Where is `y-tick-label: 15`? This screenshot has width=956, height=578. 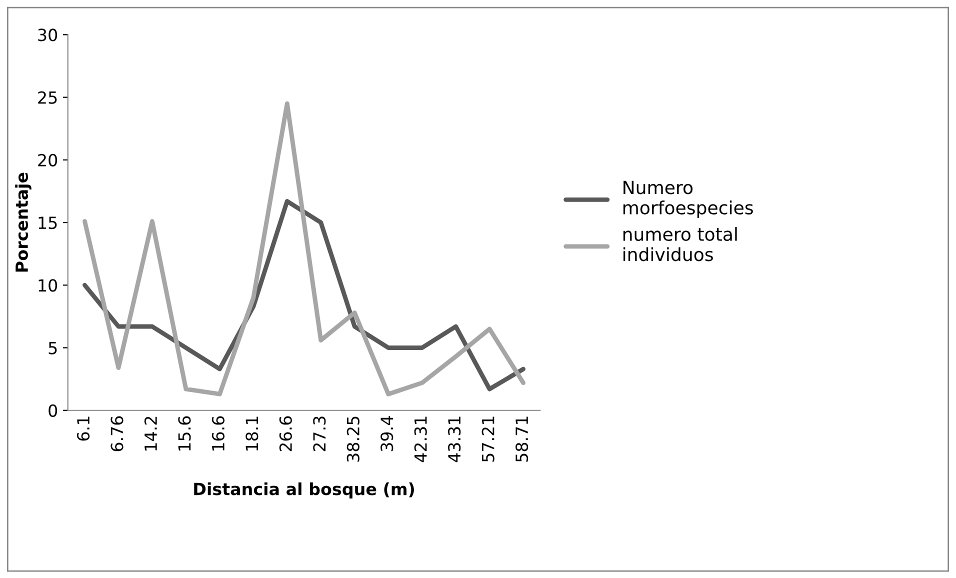
y-tick-label: 15 is located at coordinates (47, 223).